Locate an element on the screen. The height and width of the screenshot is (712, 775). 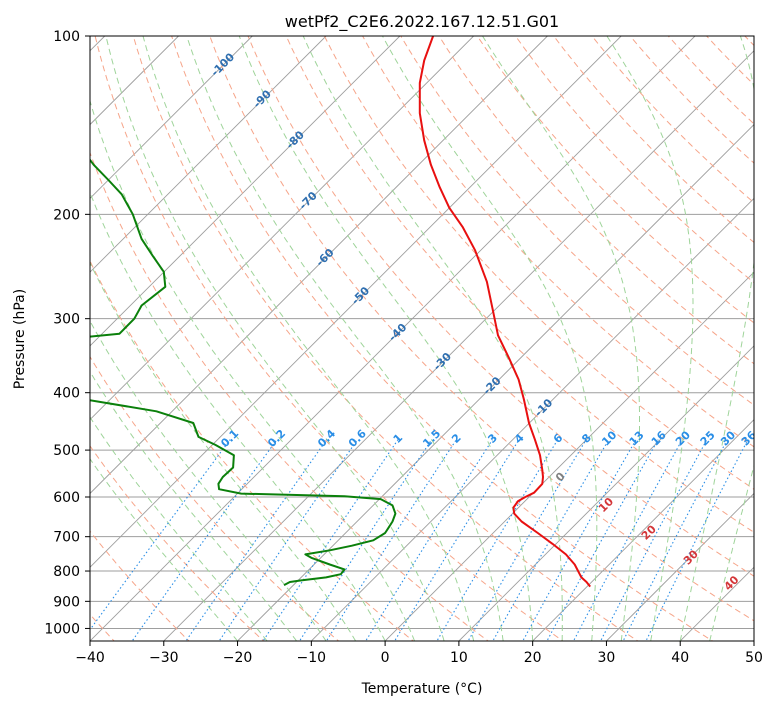
y-tick-label: 200 is located at coordinates (66, 215).